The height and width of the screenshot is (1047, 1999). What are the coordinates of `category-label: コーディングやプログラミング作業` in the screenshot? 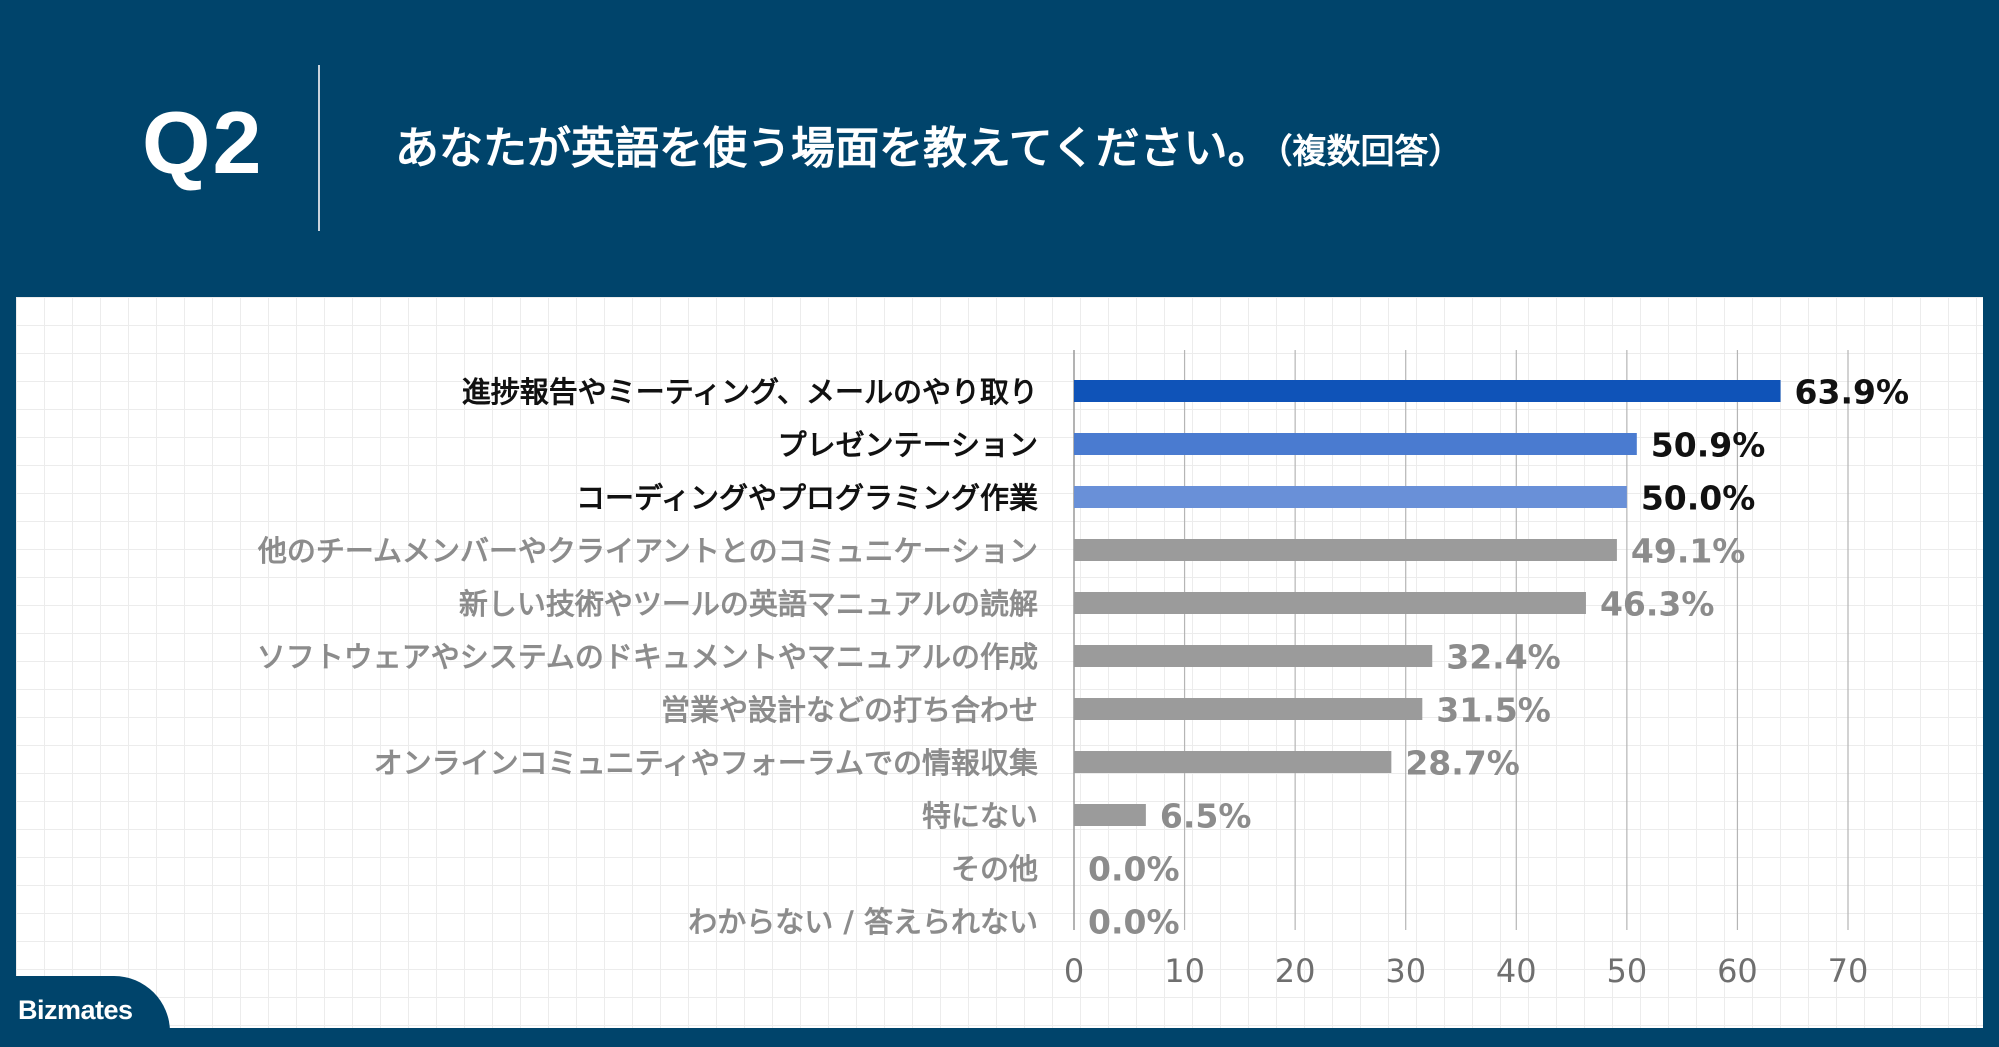 It's located at (807, 498).